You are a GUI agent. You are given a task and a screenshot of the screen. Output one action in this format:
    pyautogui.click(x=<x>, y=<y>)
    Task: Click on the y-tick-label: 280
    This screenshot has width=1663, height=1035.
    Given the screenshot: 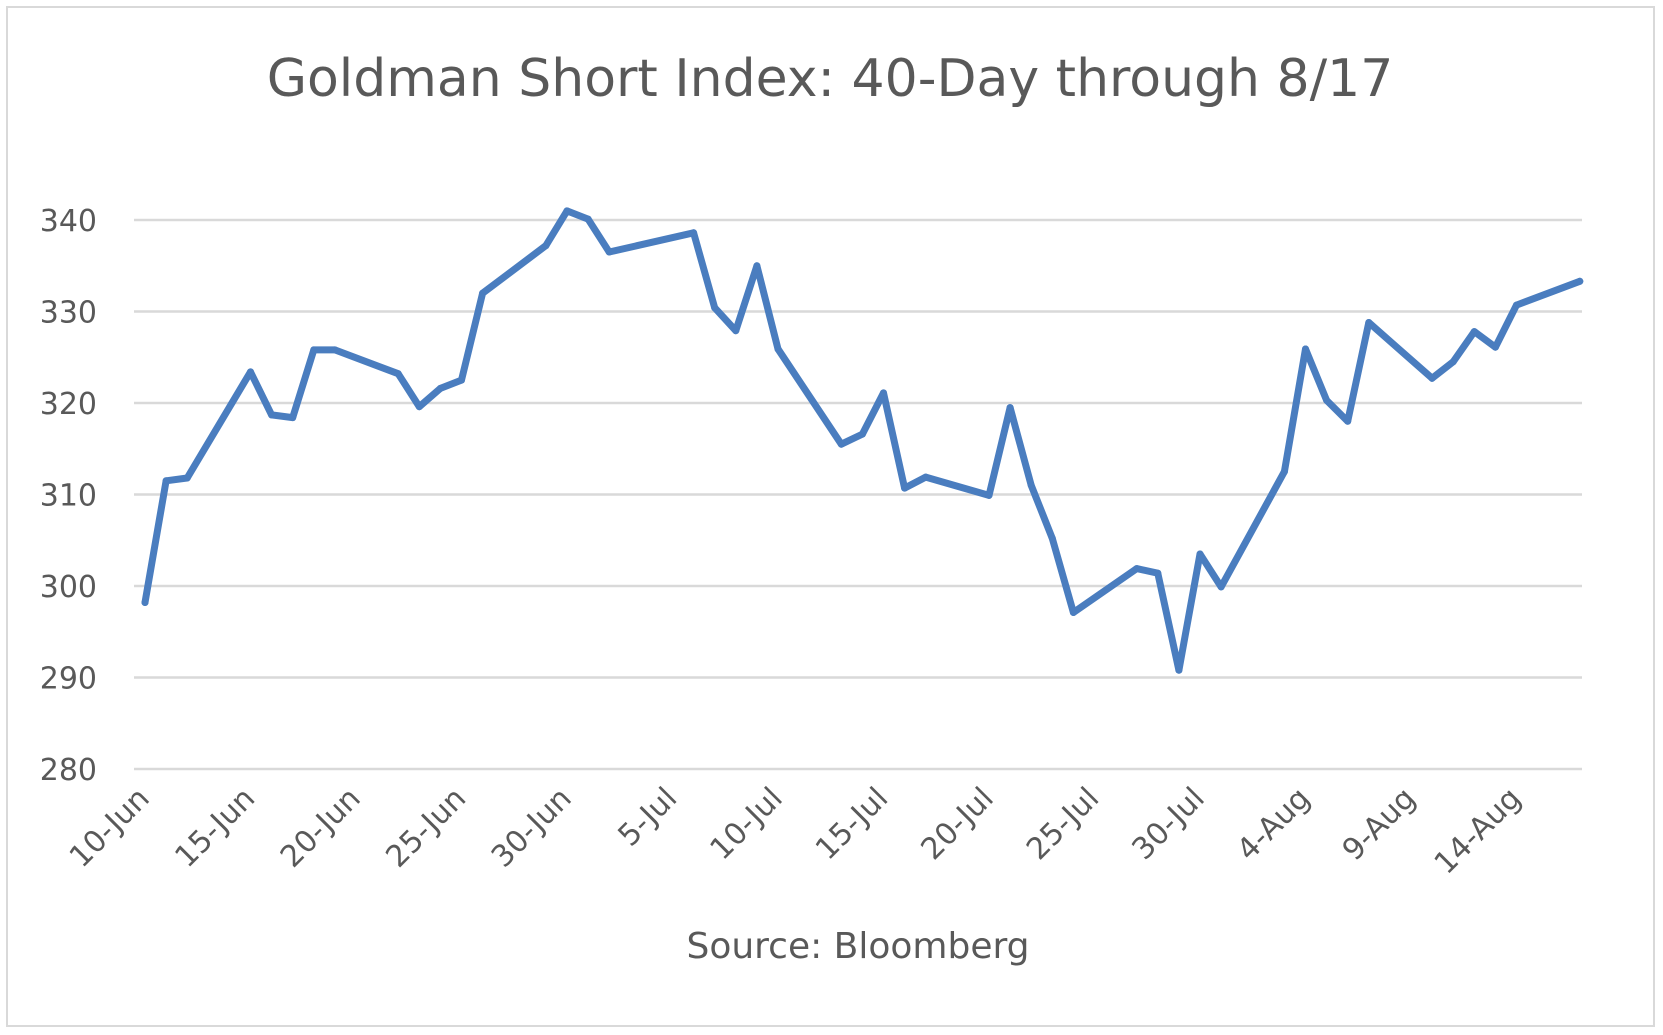 What is the action you would take?
    pyautogui.click(x=68, y=770)
    